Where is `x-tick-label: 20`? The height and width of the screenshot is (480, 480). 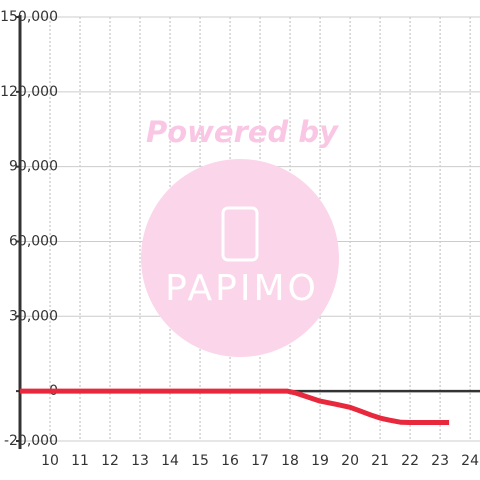 x-tick-label: 20 is located at coordinates (350, 461).